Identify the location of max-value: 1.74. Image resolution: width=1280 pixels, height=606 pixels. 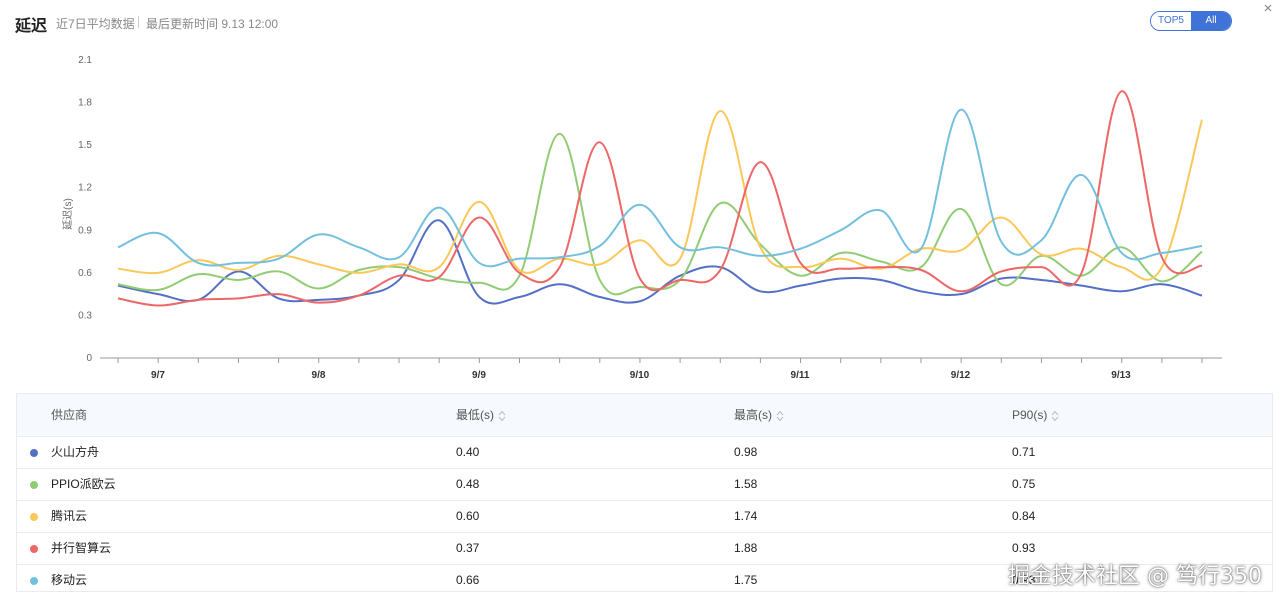
(746, 516).